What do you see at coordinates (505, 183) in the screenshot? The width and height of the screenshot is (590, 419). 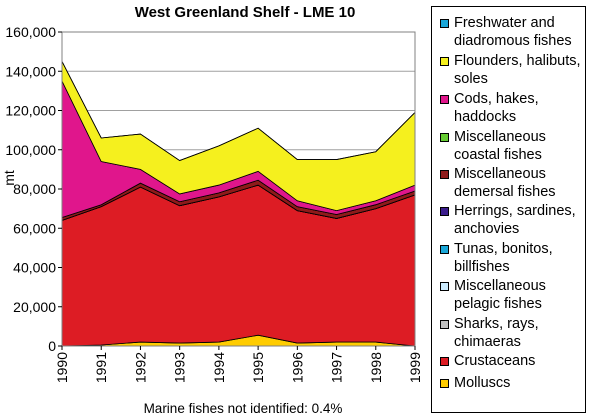 I see `legend-label: Miscellaneous demersal fishes` at bounding box center [505, 183].